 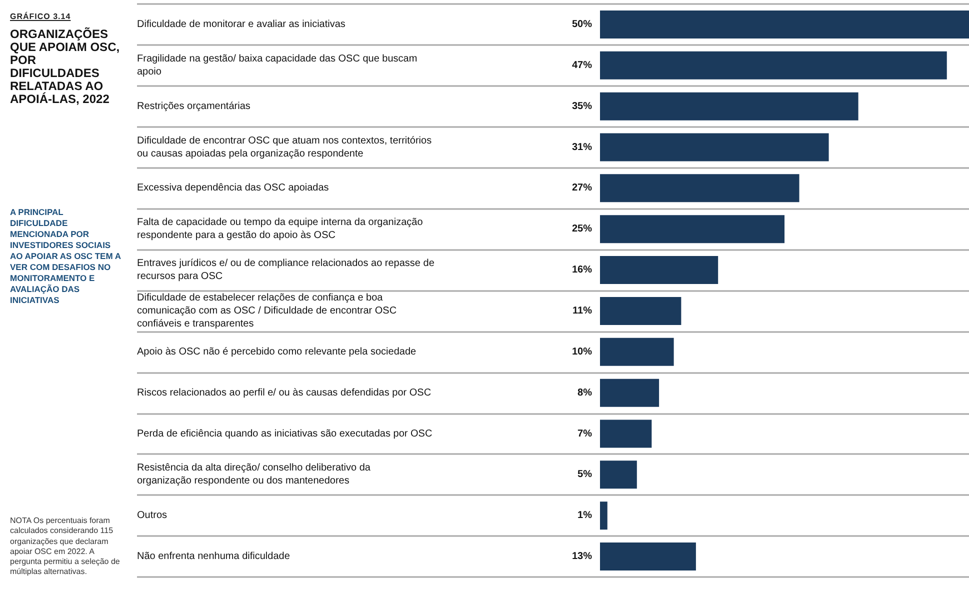 I want to click on text: ORGANIZAÇÕES QUE APOIAM OSC, POR DIFICULDADES RELATADAS AO APOIÁ-LAS, 2022, so click(x=65, y=66).